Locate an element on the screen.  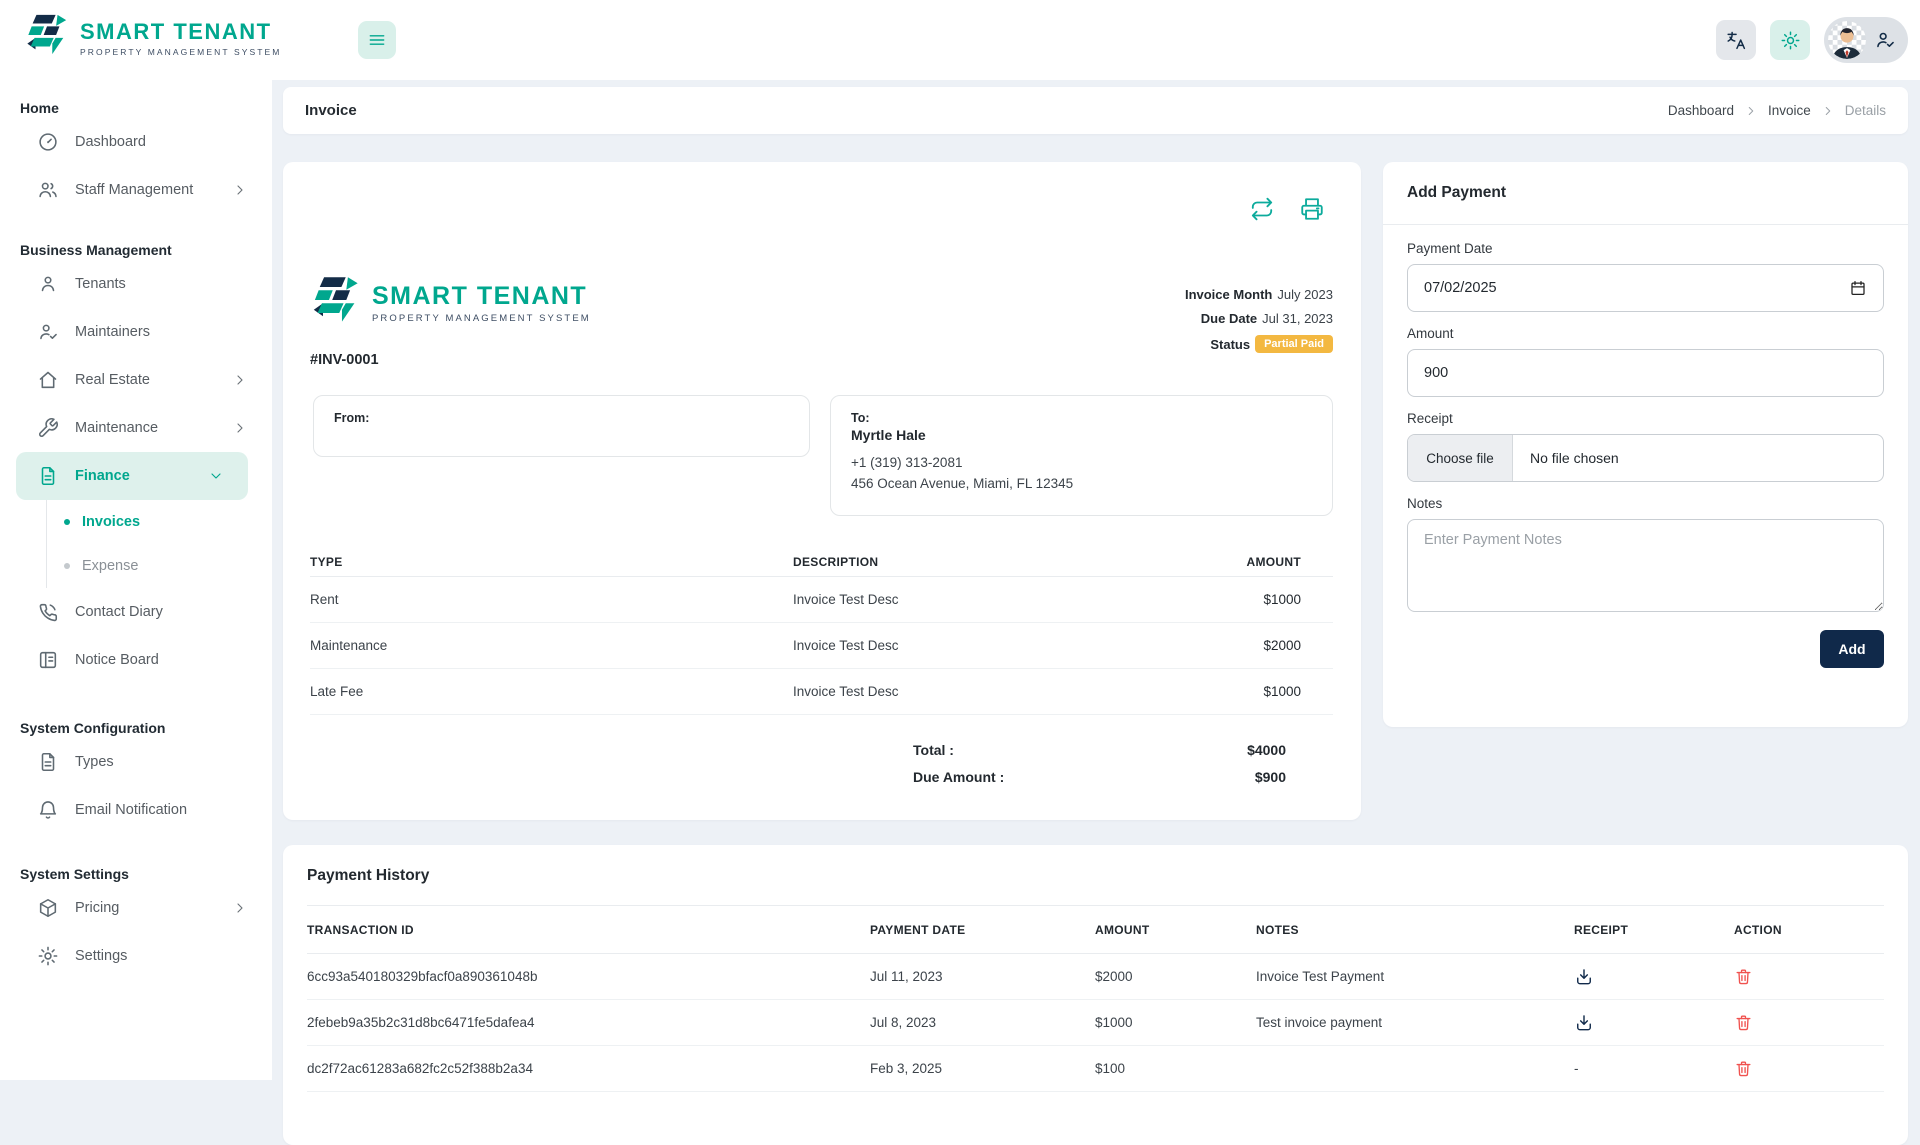
notes-textarea is located at coordinates (1645, 565).